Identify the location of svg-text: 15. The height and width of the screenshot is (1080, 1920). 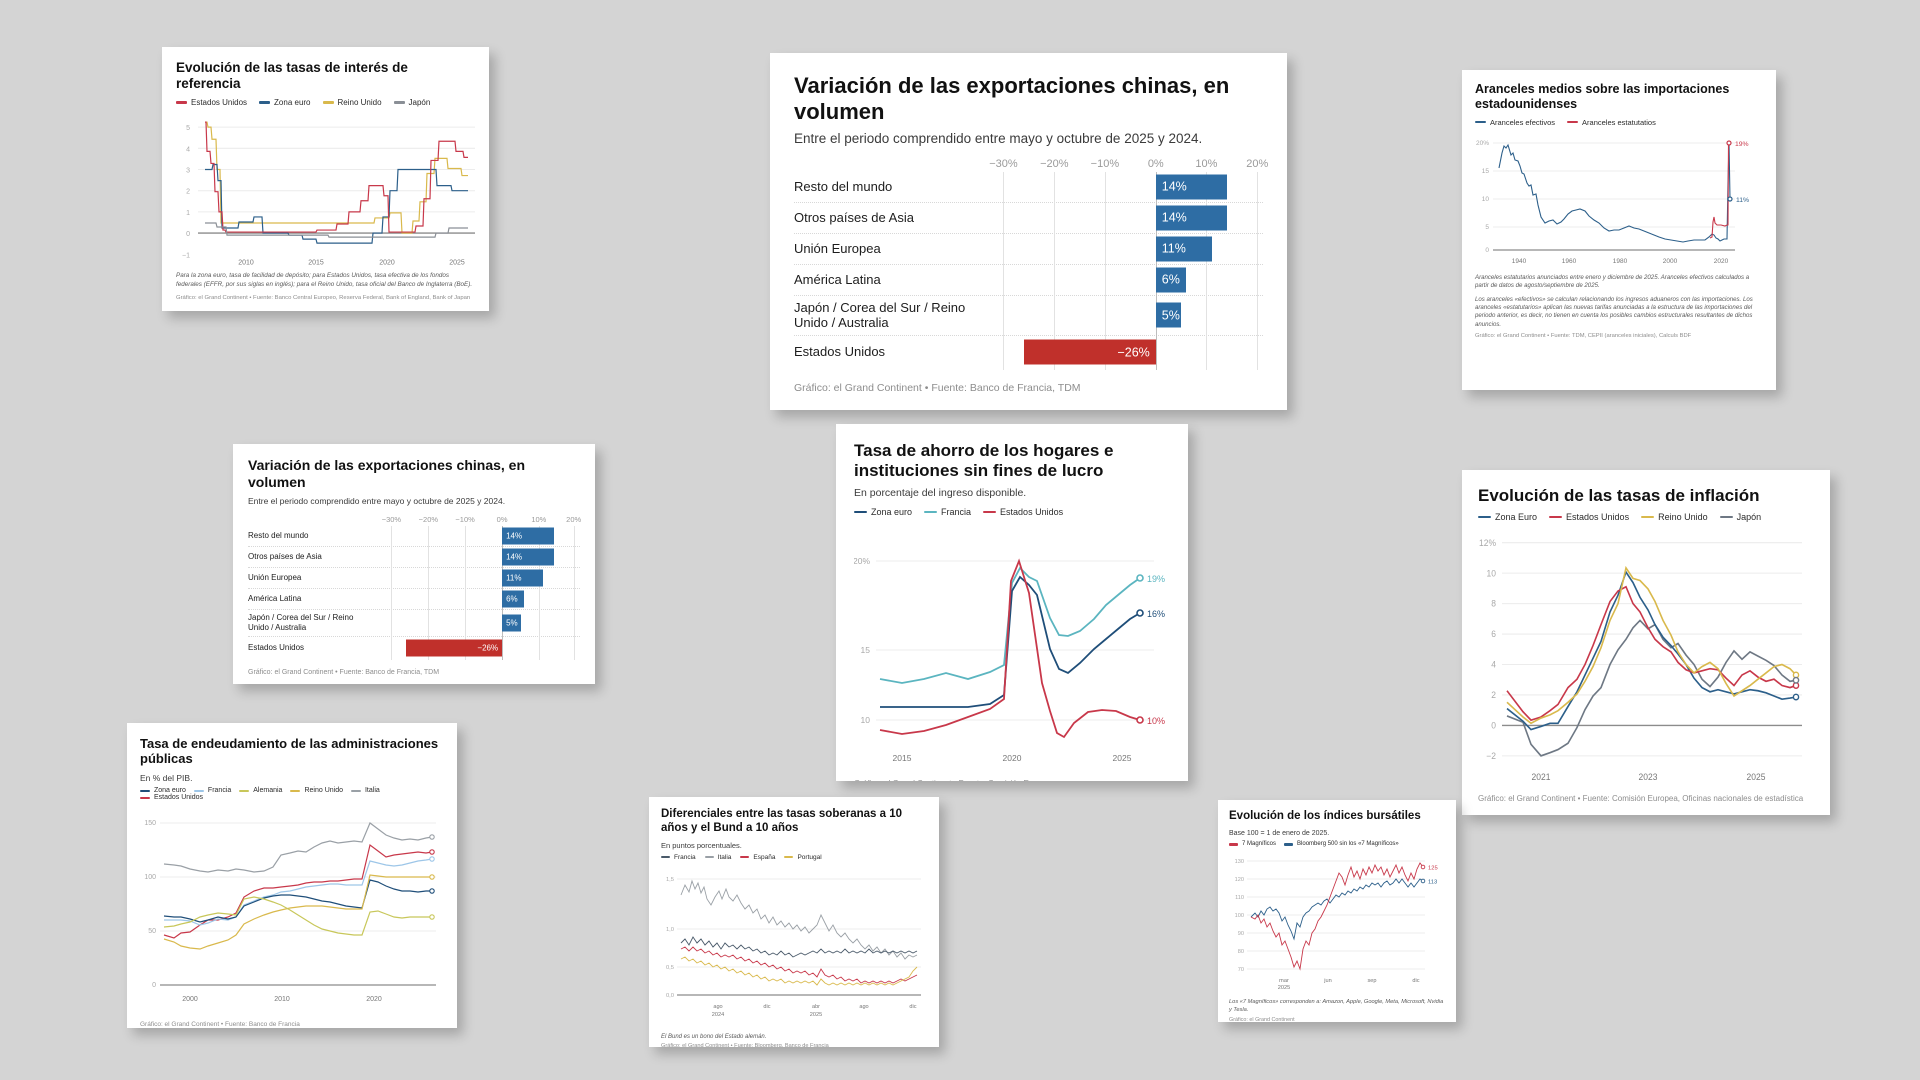
(1486, 171).